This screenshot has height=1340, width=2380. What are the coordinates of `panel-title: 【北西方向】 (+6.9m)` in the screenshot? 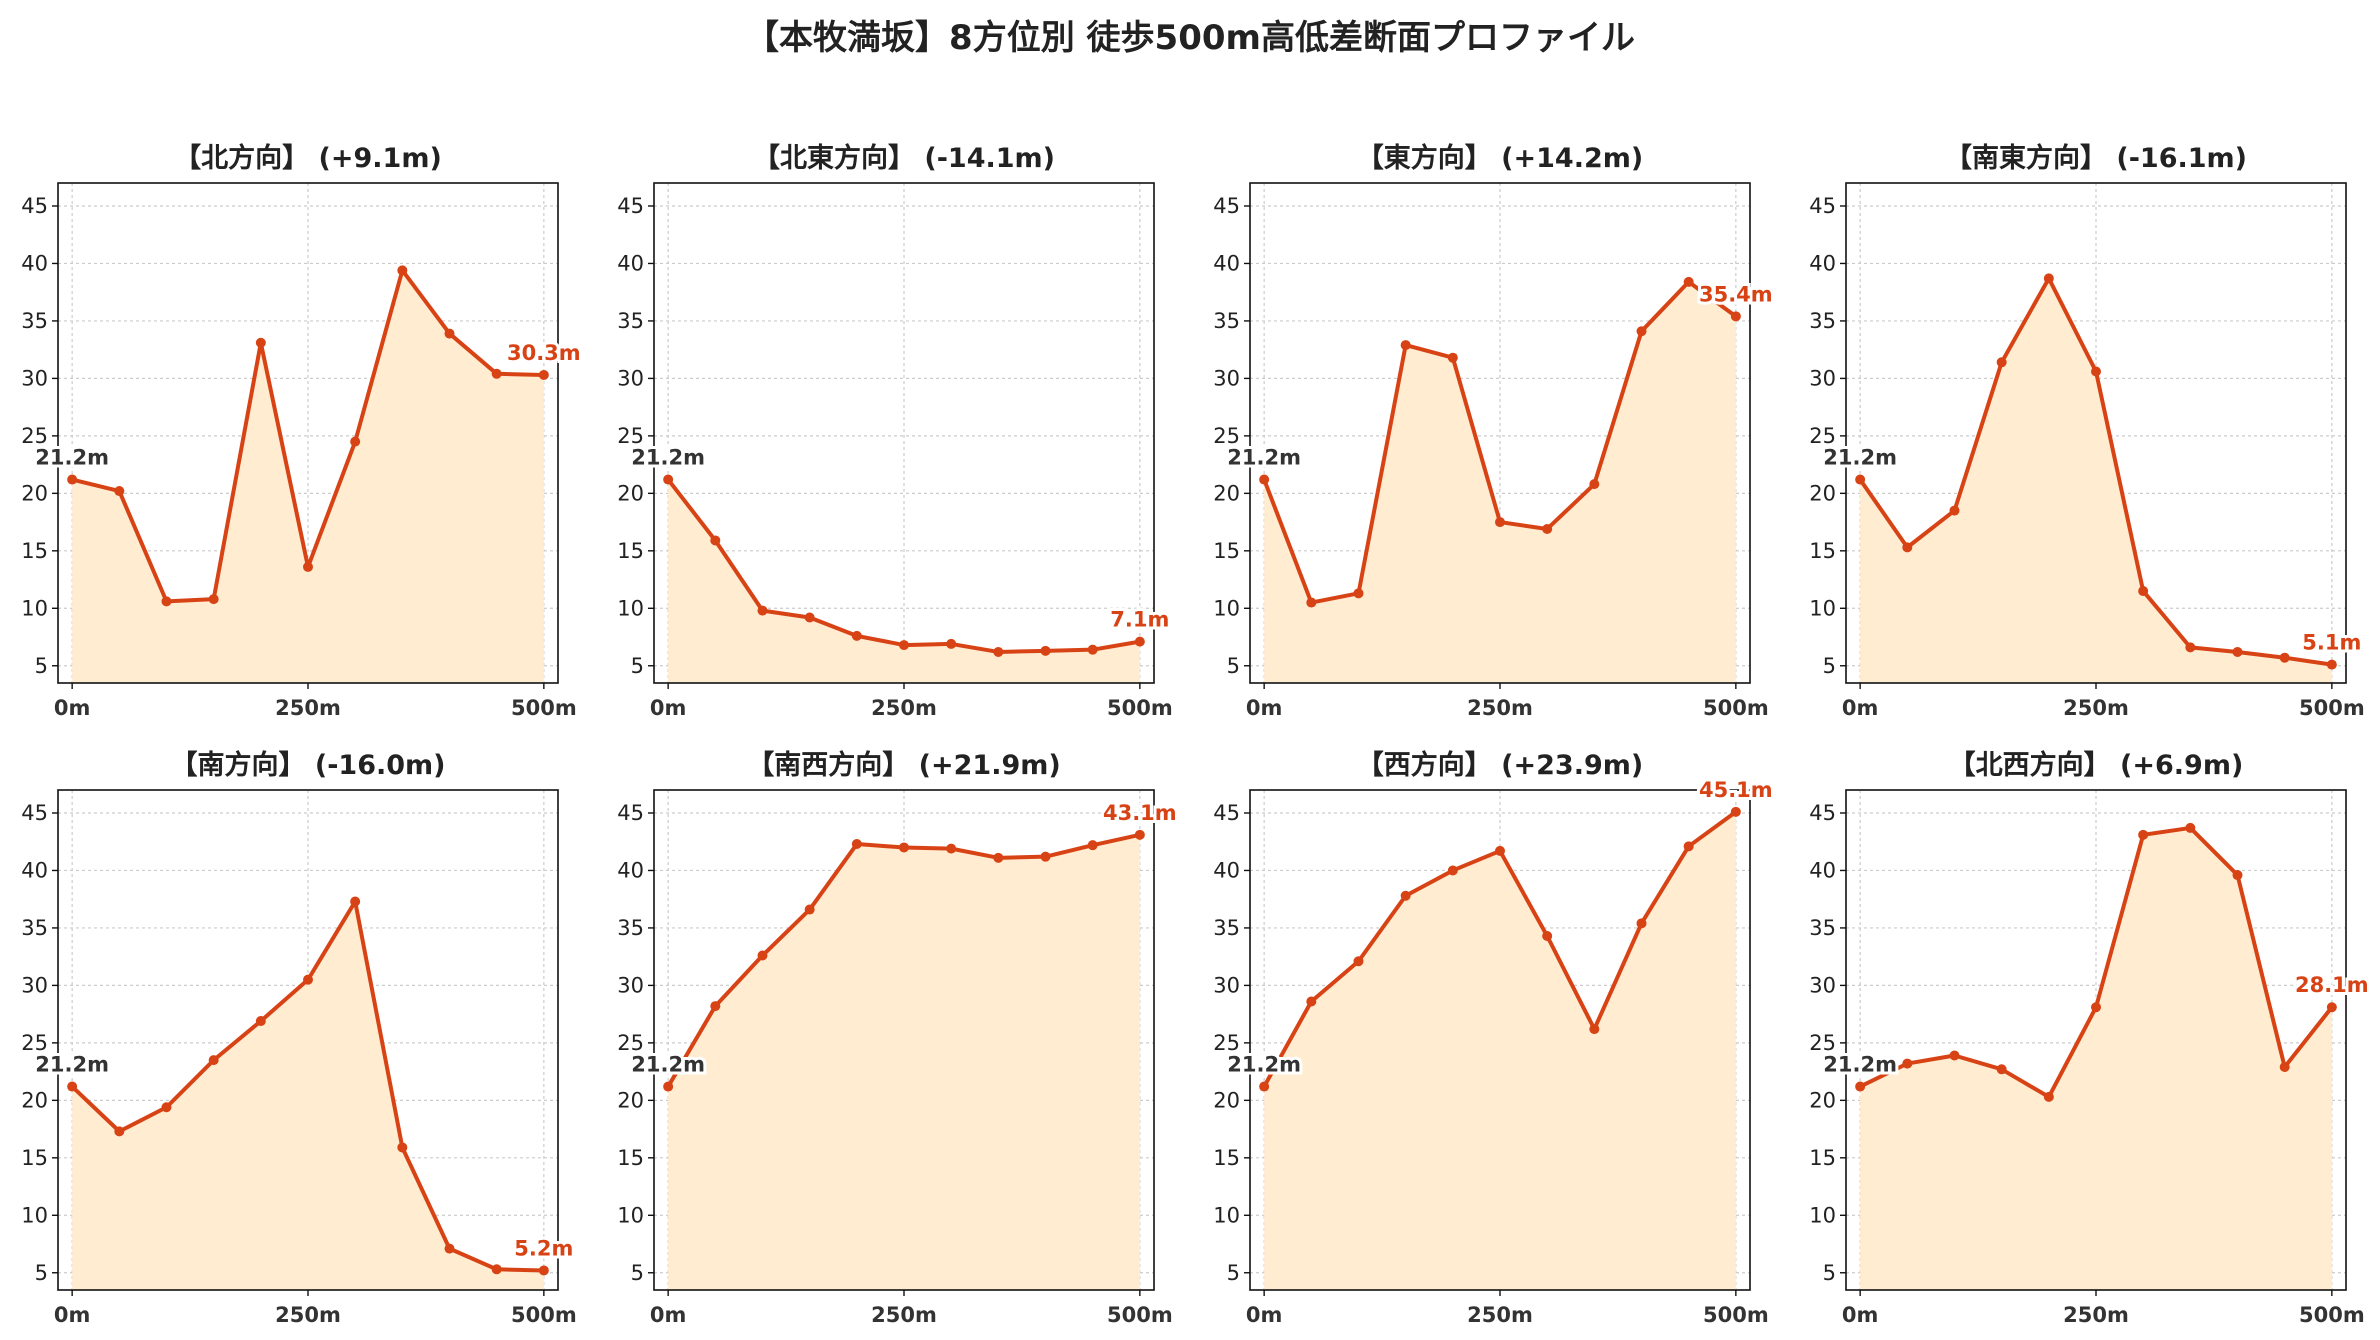 It's located at (2096, 765).